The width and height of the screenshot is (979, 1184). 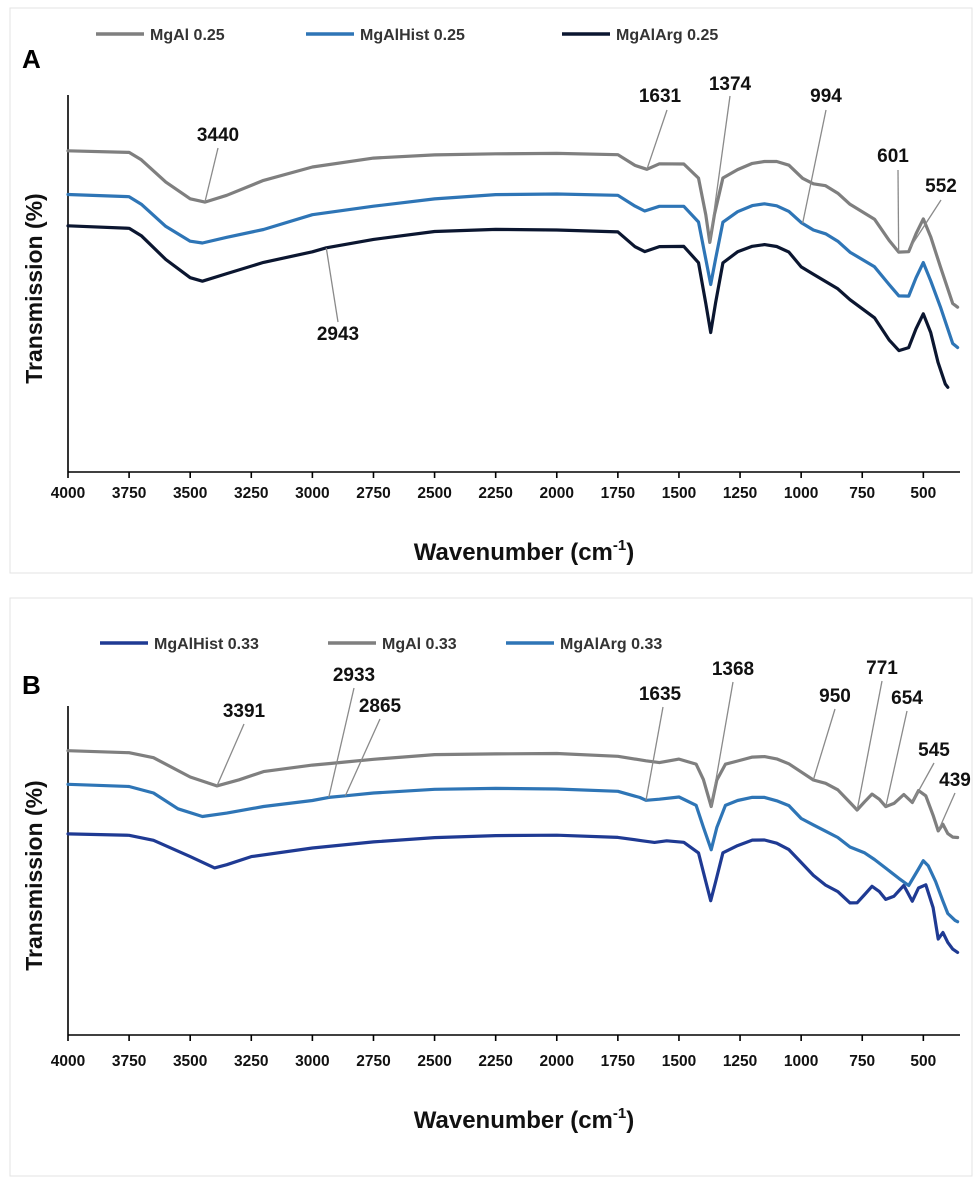 What do you see at coordinates (434, 493) in the screenshot?
I see `x-tick-label-a: 2500` at bounding box center [434, 493].